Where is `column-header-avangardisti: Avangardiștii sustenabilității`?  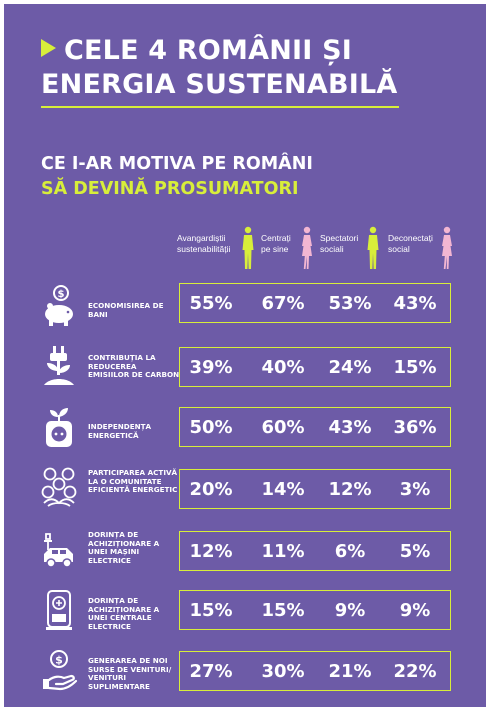 column-header-avangardisti: Avangardiștii sustenabilității is located at coordinates (203, 244).